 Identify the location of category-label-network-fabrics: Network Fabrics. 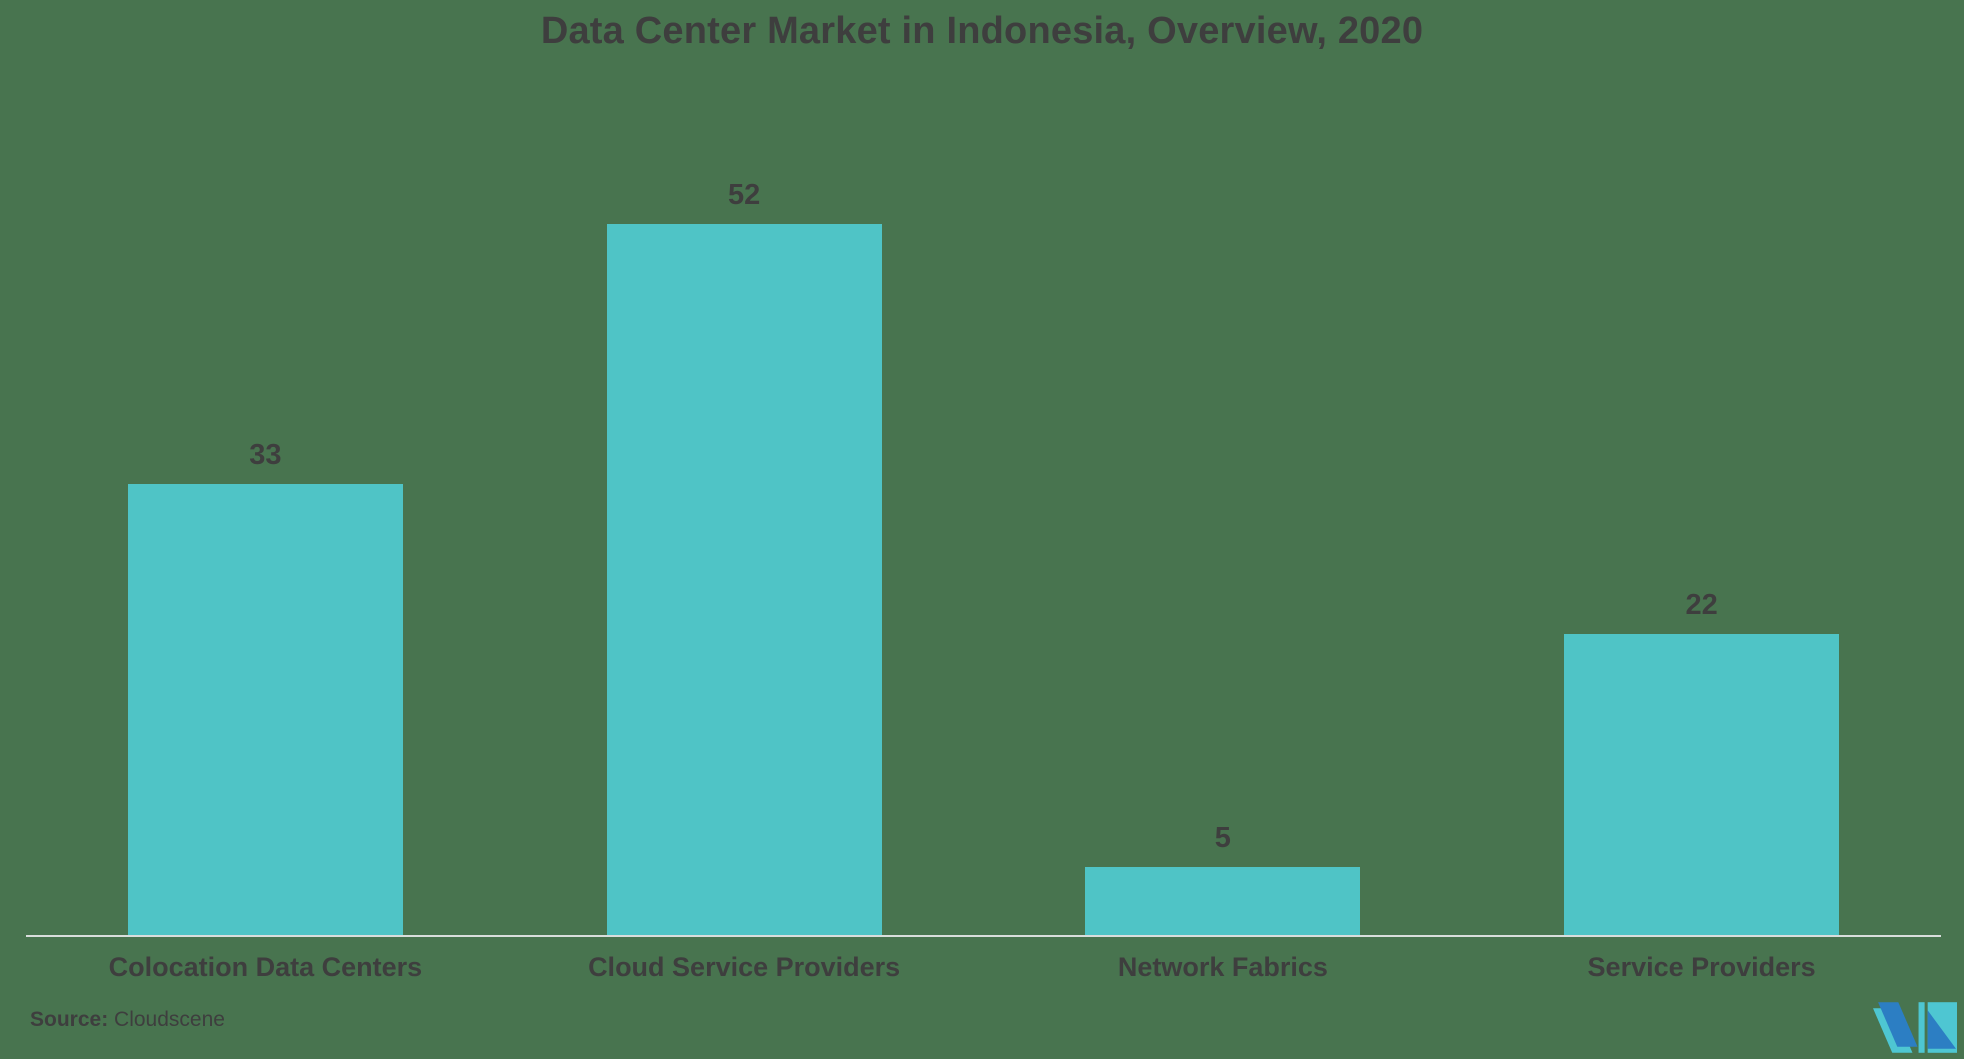
(1222, 967).